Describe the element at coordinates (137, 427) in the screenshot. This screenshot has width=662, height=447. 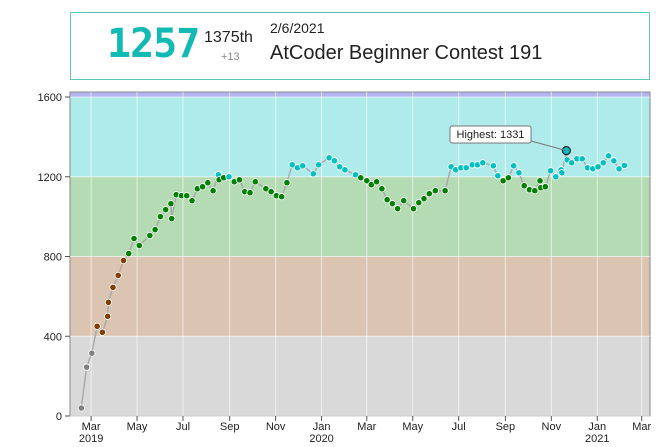
I see `x-tick-label-1: May` at that location.